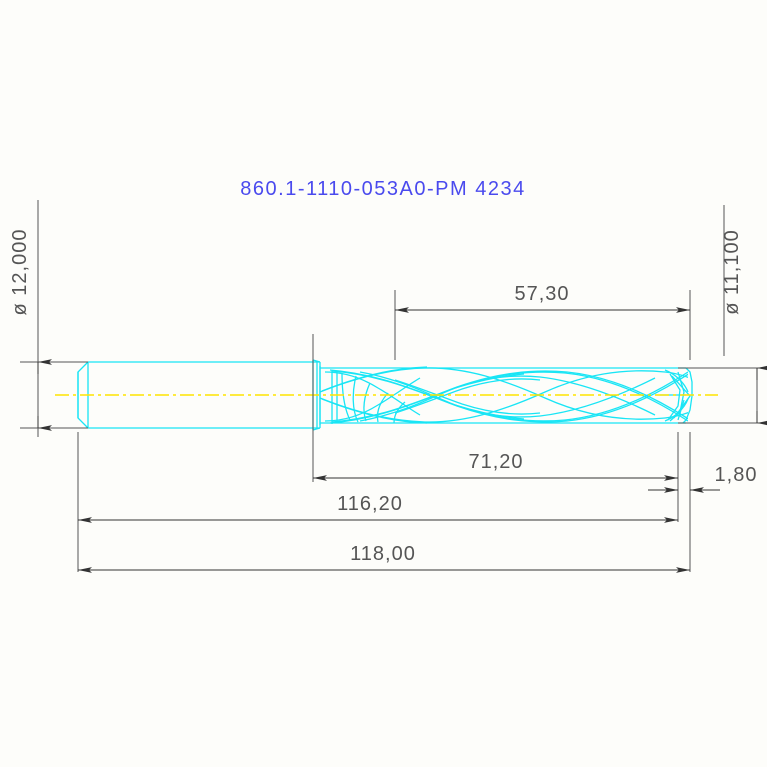  I want to click on helical-flutes, so click(504, 395).